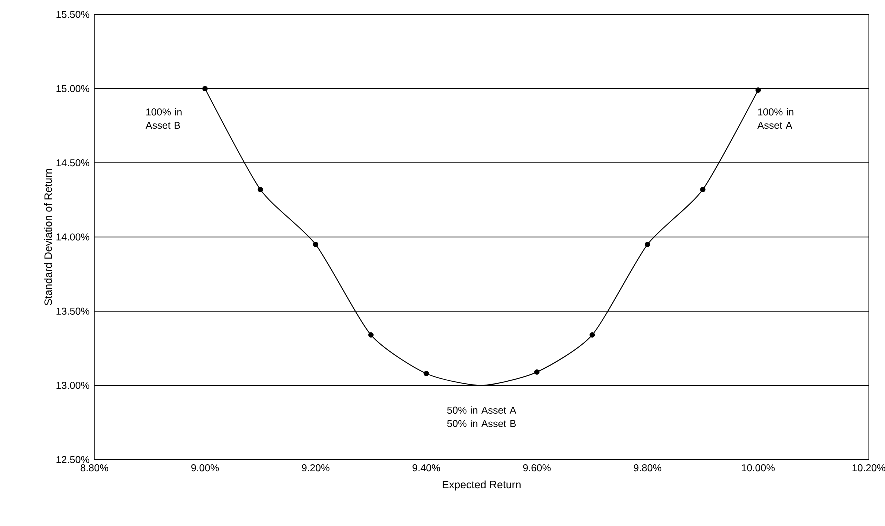 The image size is (885, 526). What do you see at coordinates (73, 385) in the screenshot?
I see `y-tick-label: 13.00%` at bounding box center [73, 385].